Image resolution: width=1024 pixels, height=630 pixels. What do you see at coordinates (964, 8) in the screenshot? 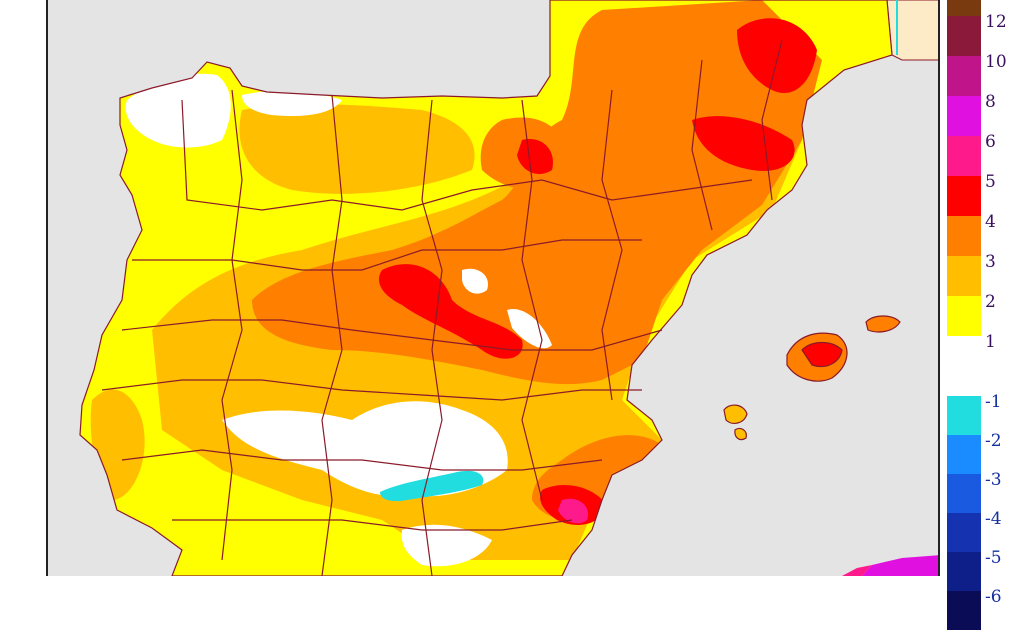
I see `legend-swatch-top` at bounding box center [964, 8].